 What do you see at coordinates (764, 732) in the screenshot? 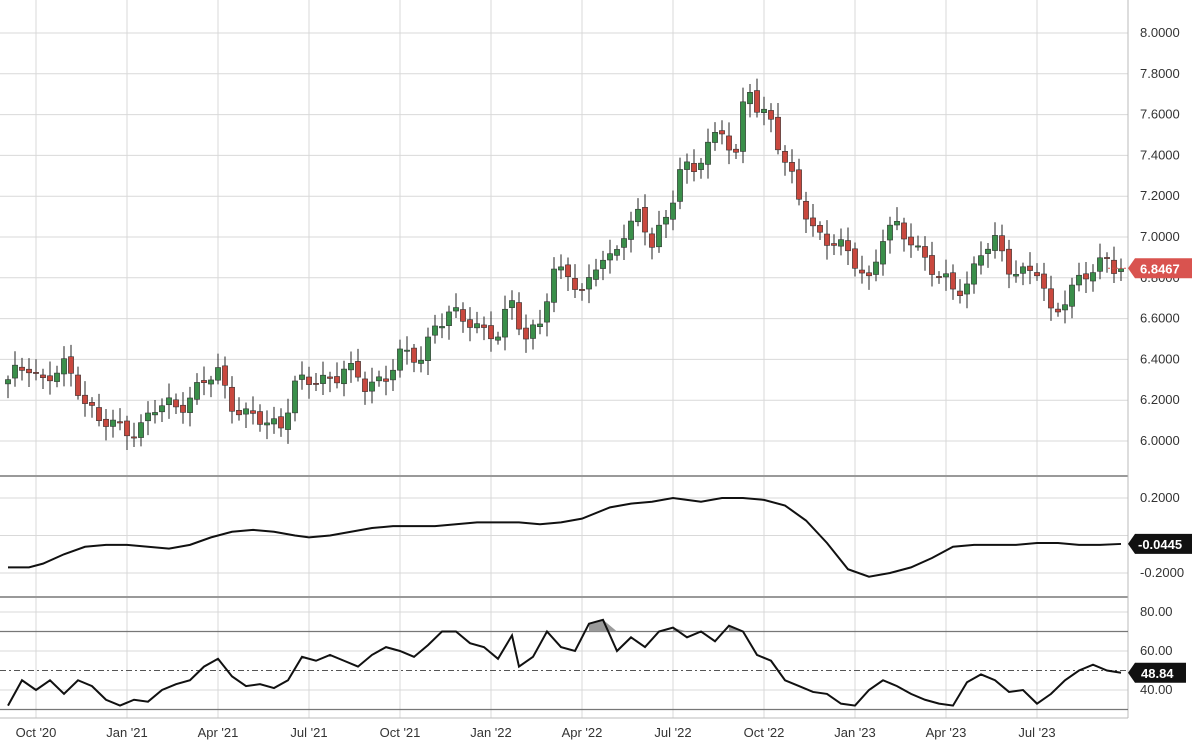
I see `x-axis-tick-label: Oct '22` at bounding box center [764, 732].